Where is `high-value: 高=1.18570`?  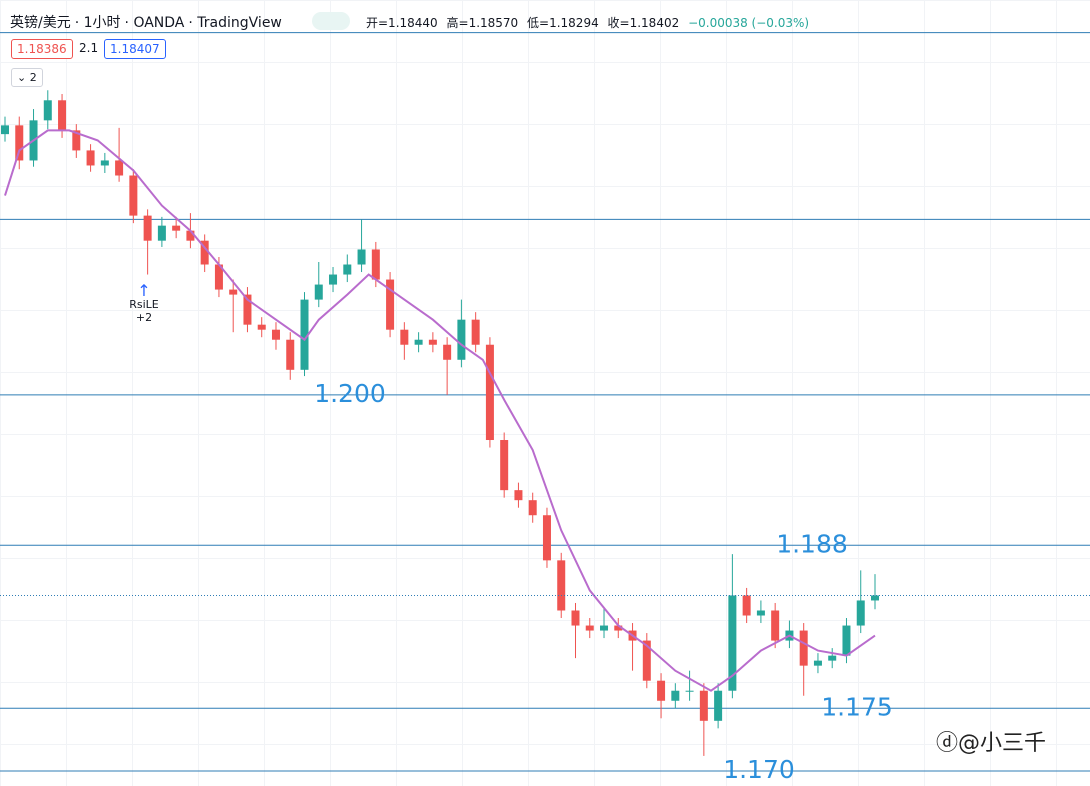 high-value: 高=1.18570 is located at coordinates (482, 23).